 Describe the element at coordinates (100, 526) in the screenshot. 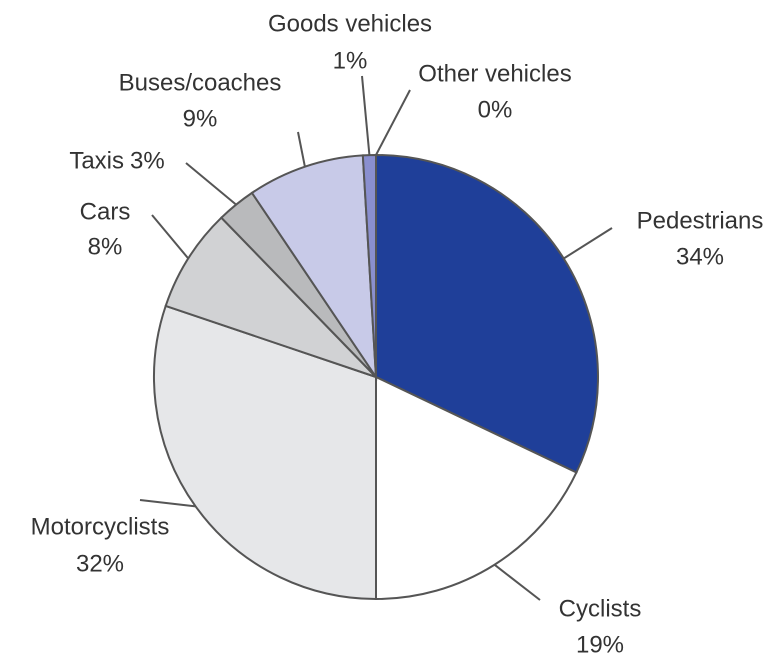

I see `slice-label: Motorcyclists` at that location.